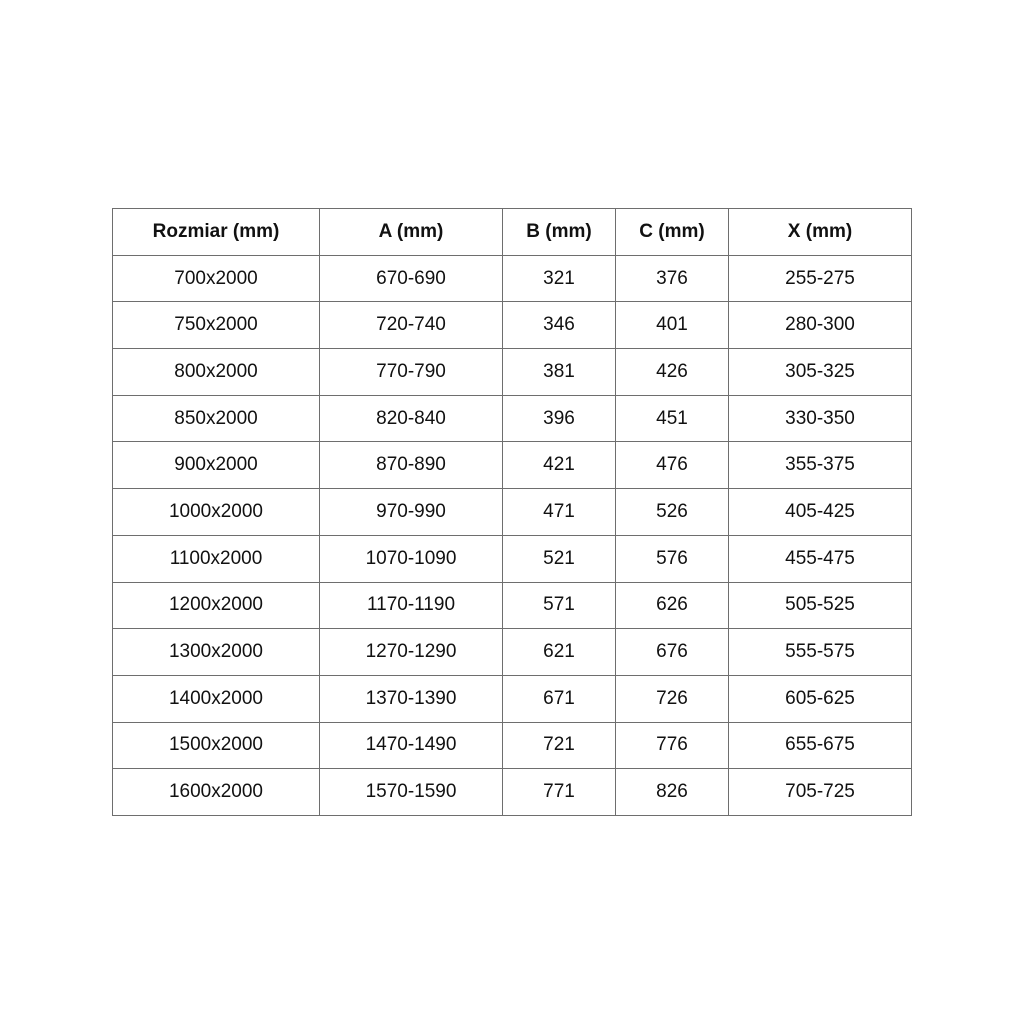 This screenshot has width=1024, height=1024. What do you see at coordinates (820, 325) in the screenshot?
I see `table-cell: 280-300` at bounding box center [820, 325].